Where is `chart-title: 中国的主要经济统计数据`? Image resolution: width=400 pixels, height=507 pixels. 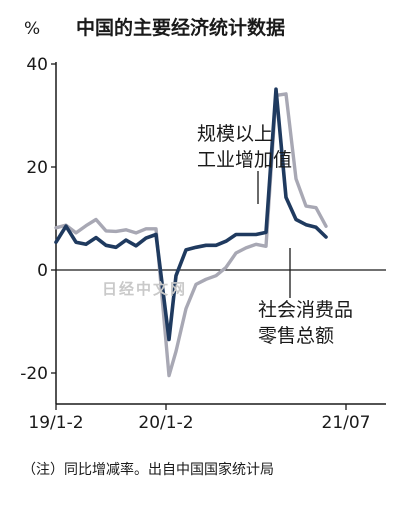
chart-title: 中国的主要经济统计数据 is located at coordinates (180, 27).